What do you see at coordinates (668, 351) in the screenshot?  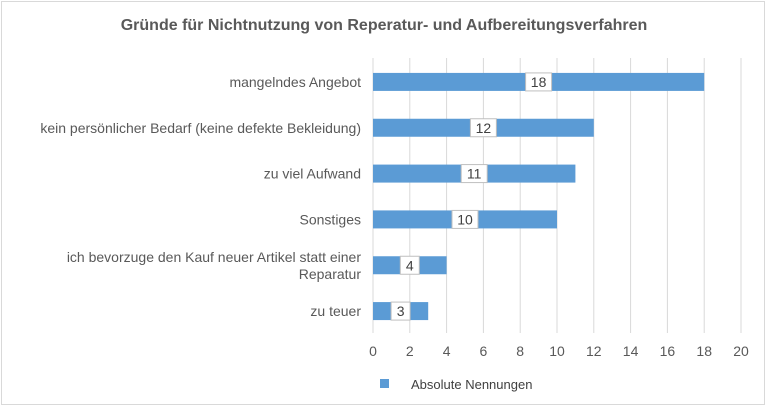 I see `x-tick-label: 16` at bounding box center [668, 351].